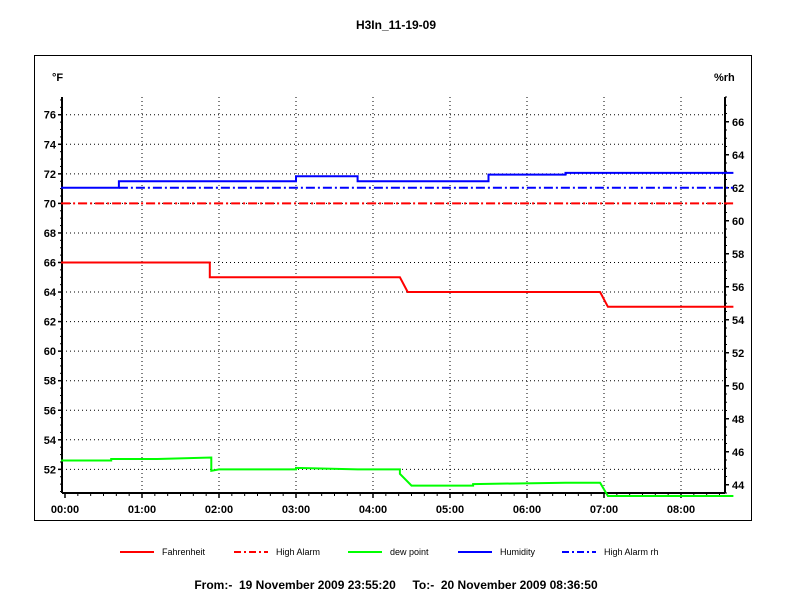 The image size is (792, 612). What do you see at coordinates (475, 552) in the screenshot?
I see `legend-swatch-humidity` at bounding box center [475, 552].